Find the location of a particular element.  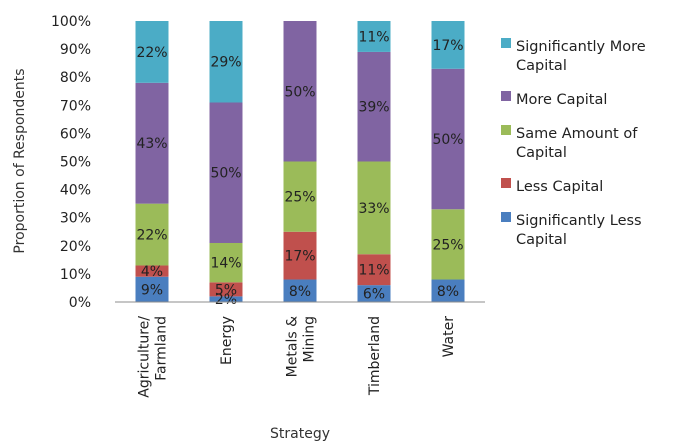

y-tick-label: 50% is located at coordinates (75, 163).